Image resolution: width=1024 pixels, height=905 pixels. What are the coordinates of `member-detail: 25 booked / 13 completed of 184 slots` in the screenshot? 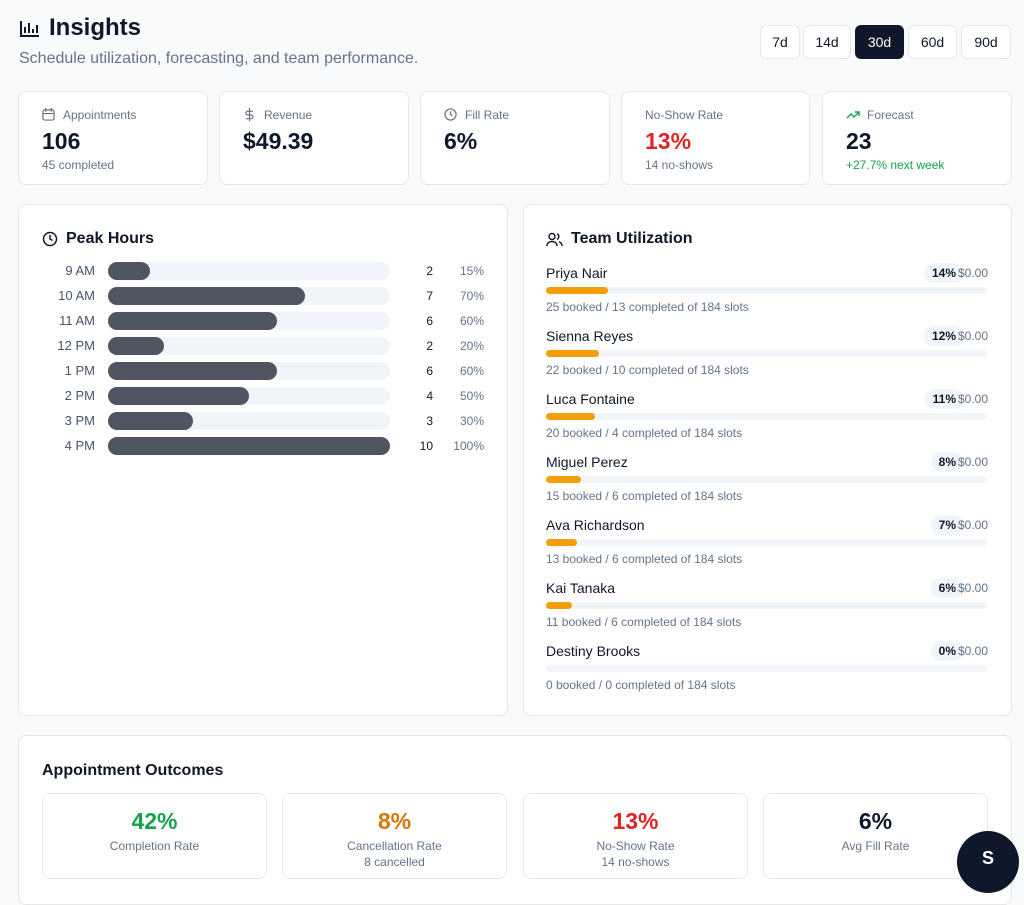 It's located at (647, 307).